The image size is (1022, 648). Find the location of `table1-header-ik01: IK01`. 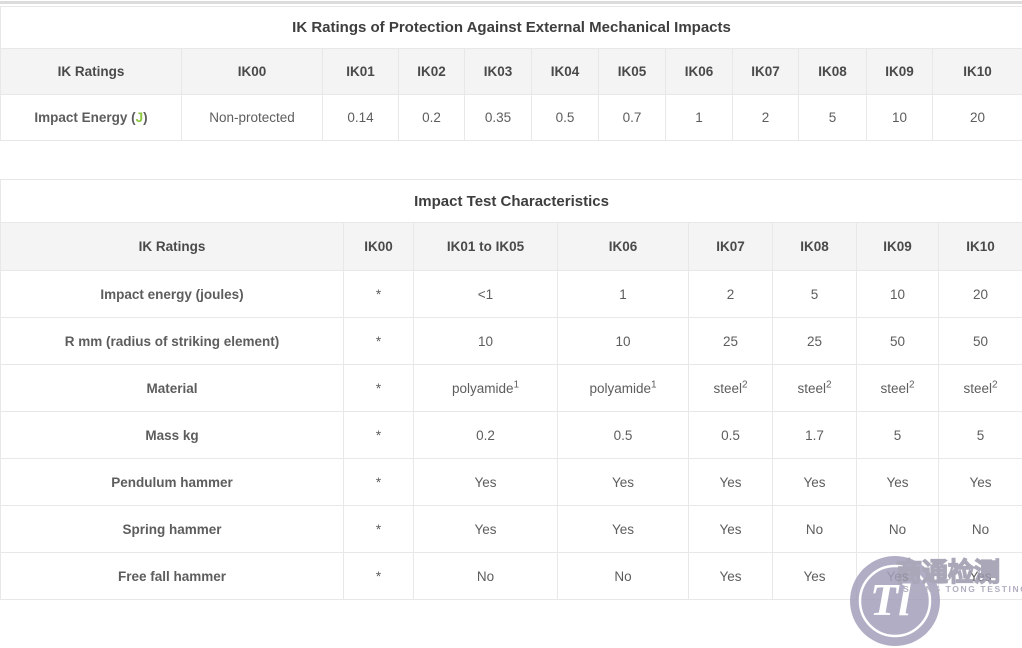

table1-header-ik01: IK01 is located at coordinates (361, 72).